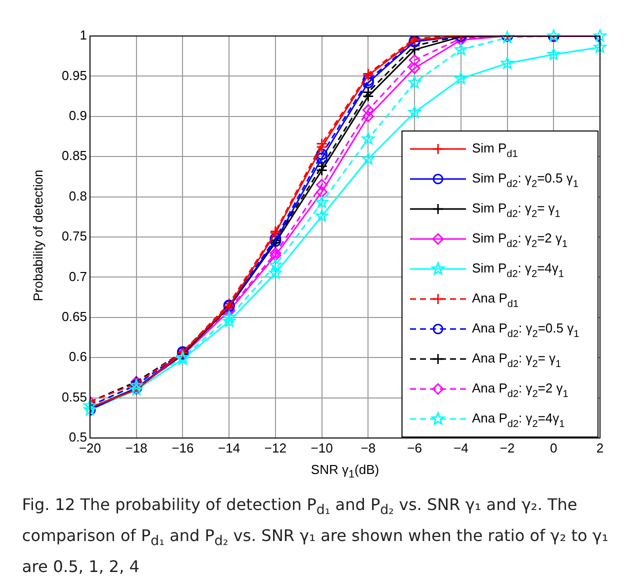 The width and height of the screenshot is (625, 584). I want to click on x-tick-label: −16, so click(183, 448).